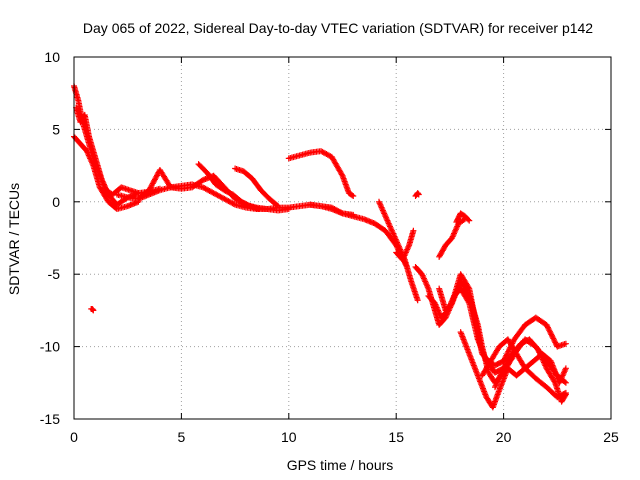 The height and width of the screenshot is (480, 640). Describe the element at coordinates (396, 437) in the screenshot. I see `x-tick-label: 15` at that location.